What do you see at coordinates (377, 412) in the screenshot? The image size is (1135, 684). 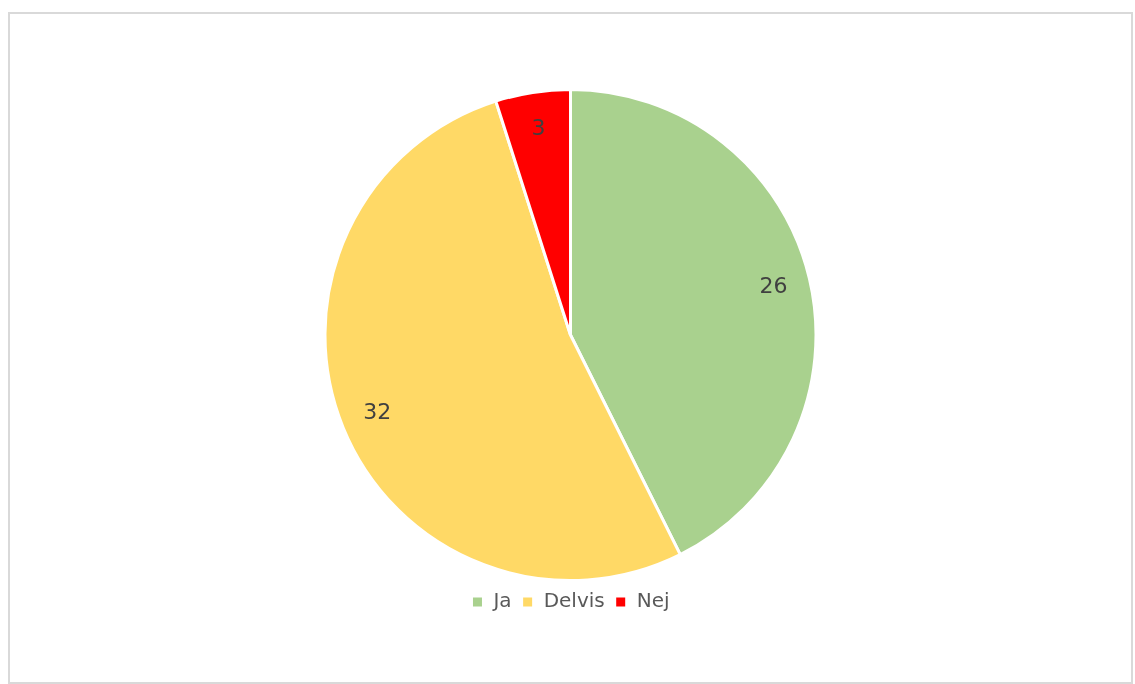 I see `data-label: 32` at bounding box center [377, 412].